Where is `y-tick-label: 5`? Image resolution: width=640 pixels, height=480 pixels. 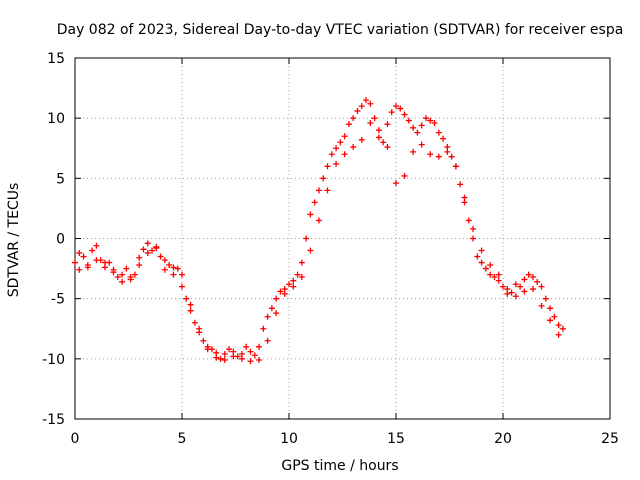 y-tick-label: 5 is located at coordinates (60, 179).